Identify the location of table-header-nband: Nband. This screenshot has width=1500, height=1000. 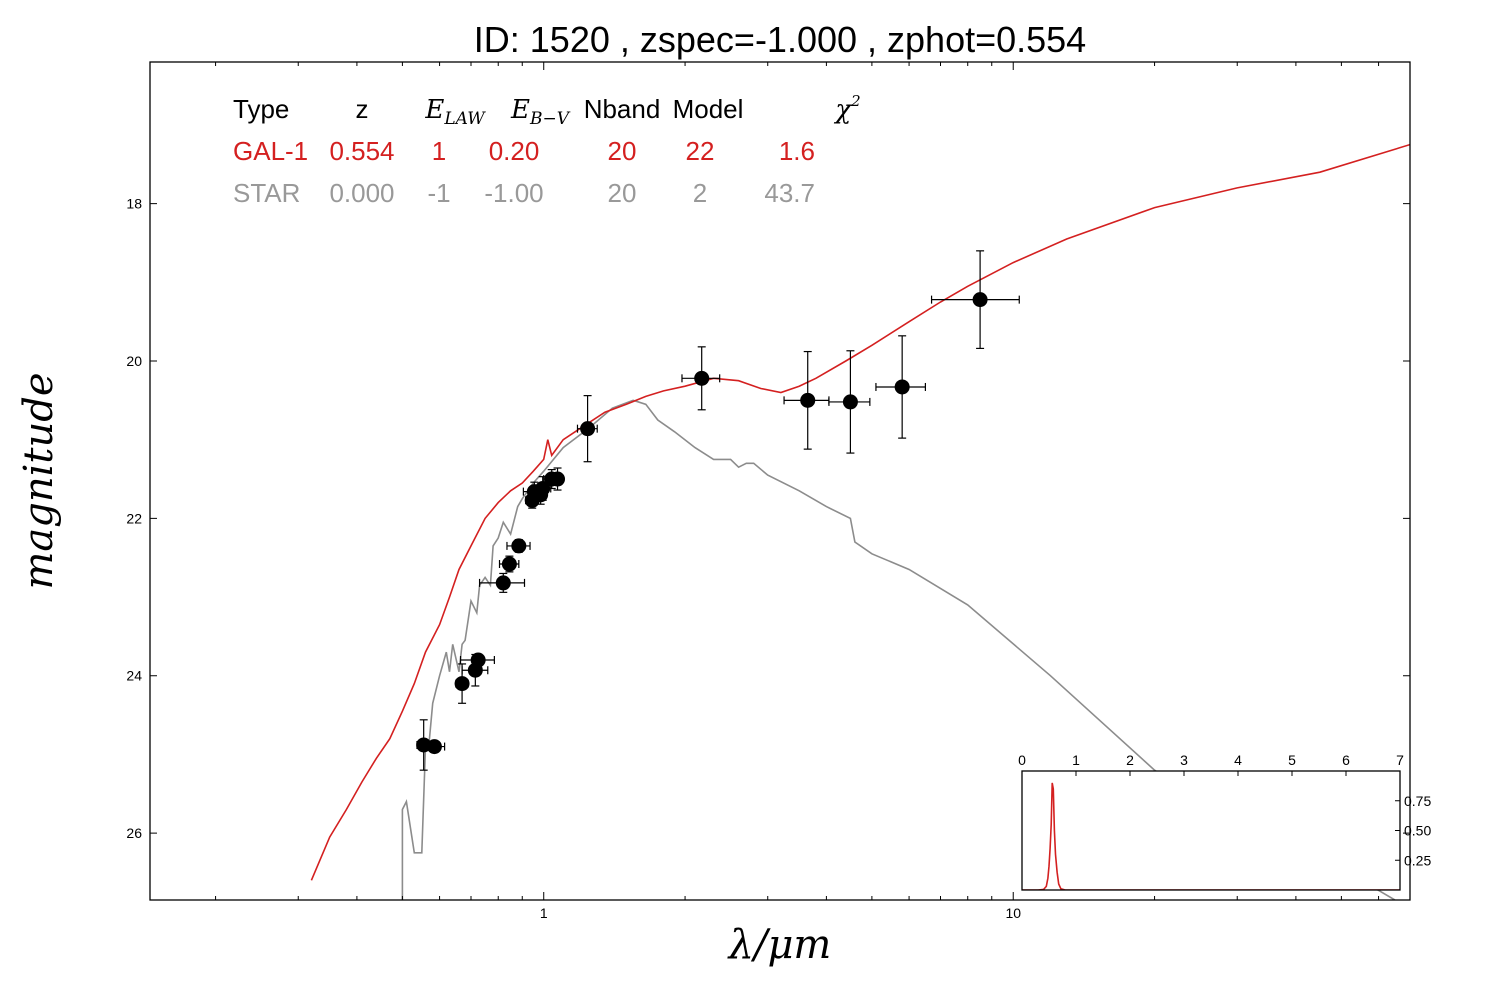
(622, 109).